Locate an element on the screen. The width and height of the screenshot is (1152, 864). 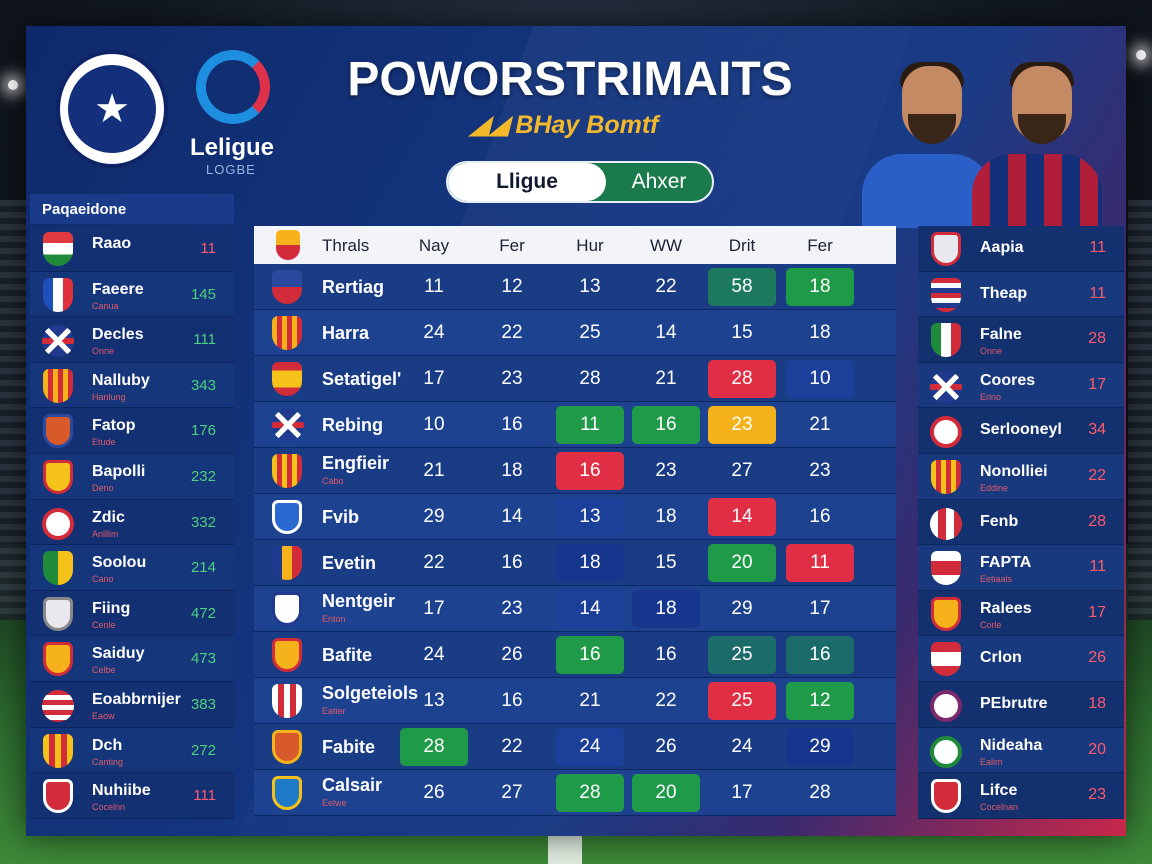
team-row: PEbrutre 18 is located at coordinates (1021, 704).